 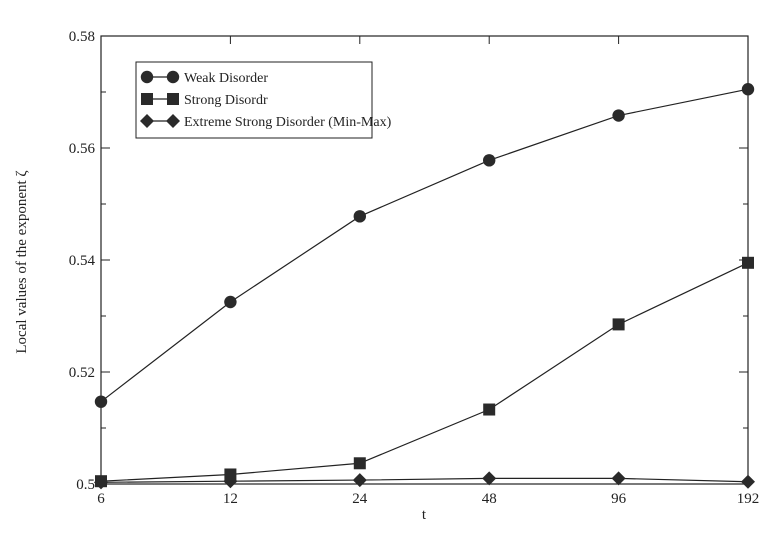 I want to click on x-tick-label: 12, so click(x=230, y=499).